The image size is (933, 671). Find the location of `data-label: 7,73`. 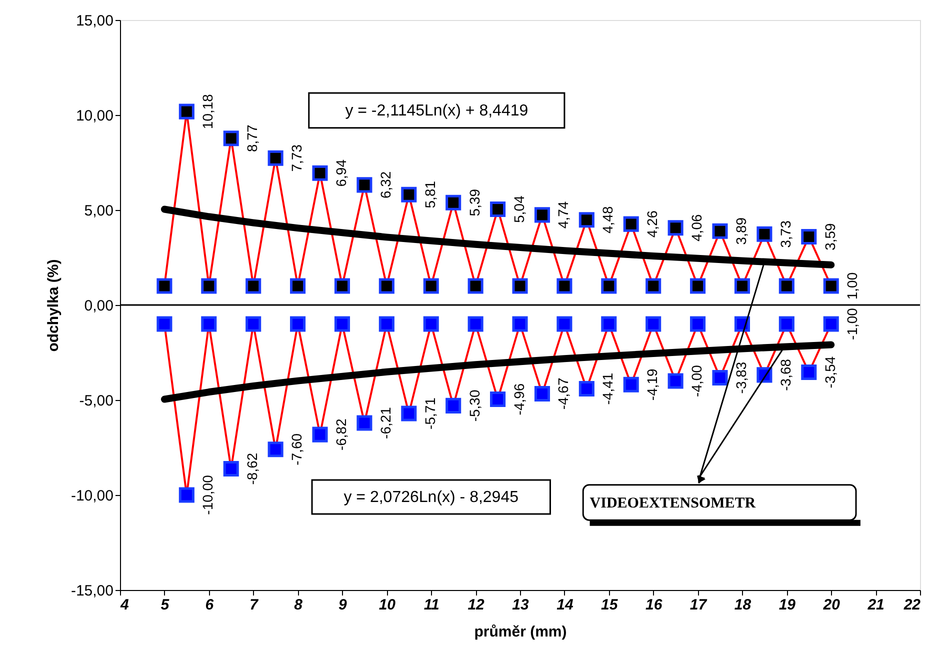

data-label: 7,73 is located at coordinates (296, 158).